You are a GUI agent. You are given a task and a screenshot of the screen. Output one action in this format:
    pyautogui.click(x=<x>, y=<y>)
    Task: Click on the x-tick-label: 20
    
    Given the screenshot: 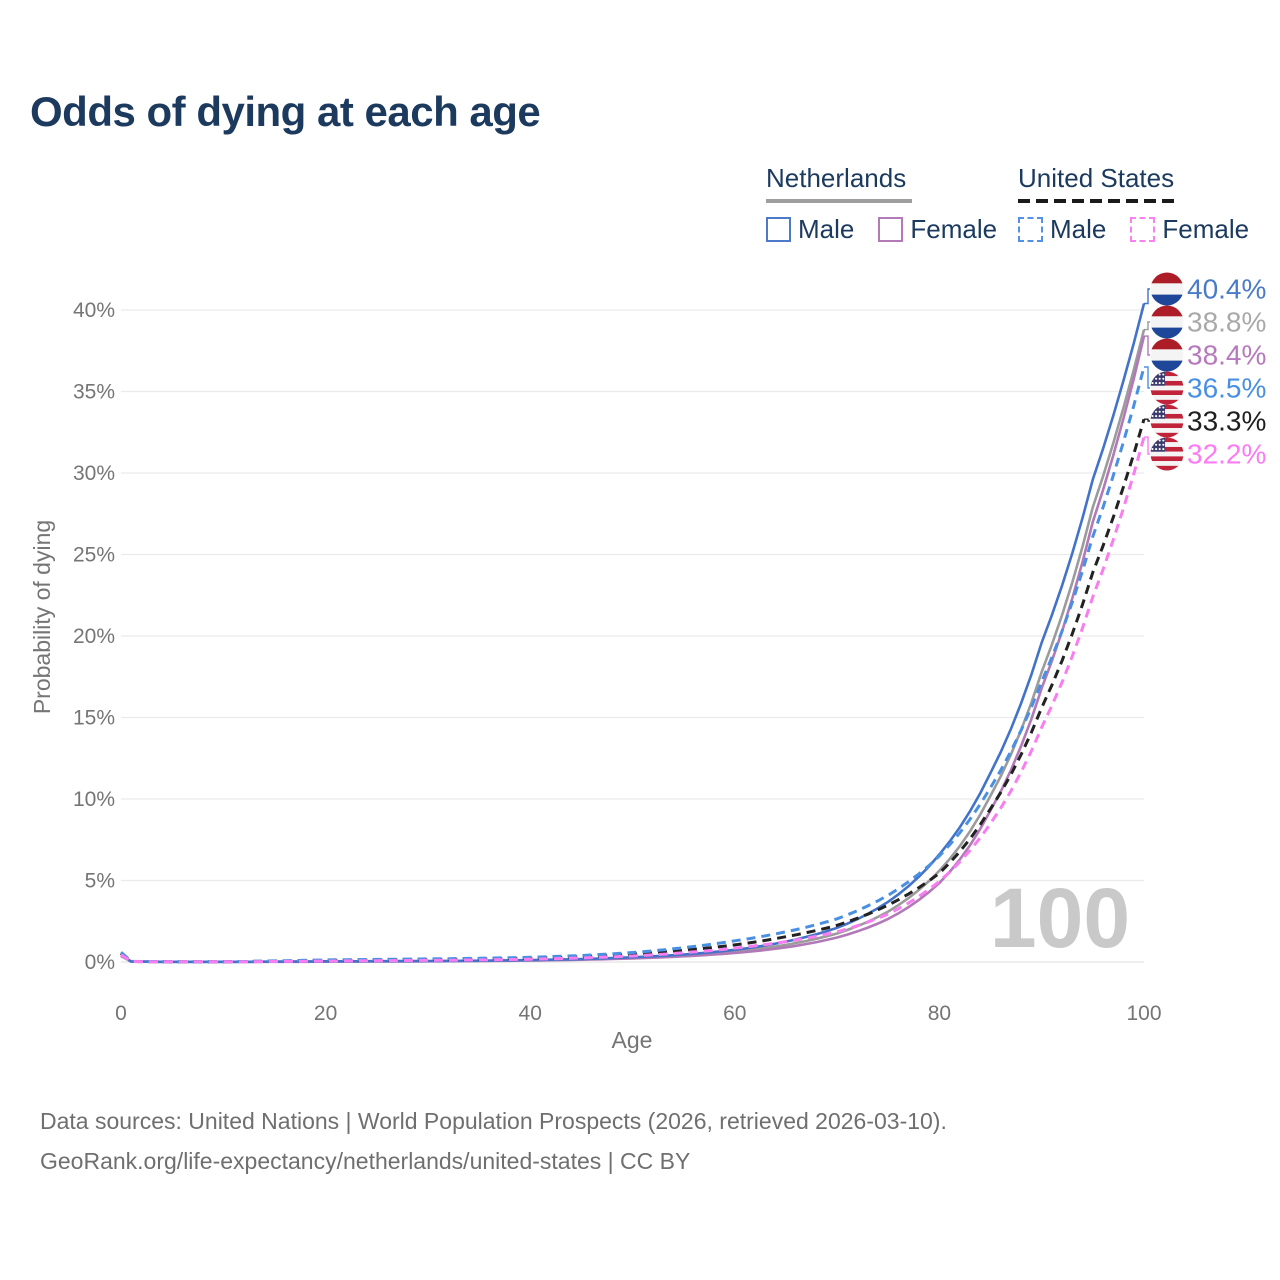 What is the action you would take?
    pyautogui.click(x=325, y=1013)
    